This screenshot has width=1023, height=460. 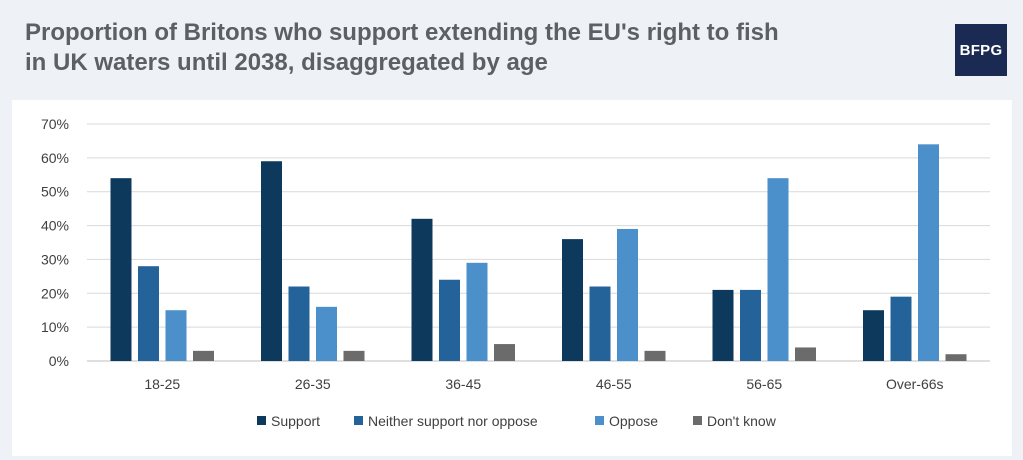 What do you see at coordinates (59, 361) in the screenshot?
I see `y-tick-label: 0%` at bounding box center [59, 361].